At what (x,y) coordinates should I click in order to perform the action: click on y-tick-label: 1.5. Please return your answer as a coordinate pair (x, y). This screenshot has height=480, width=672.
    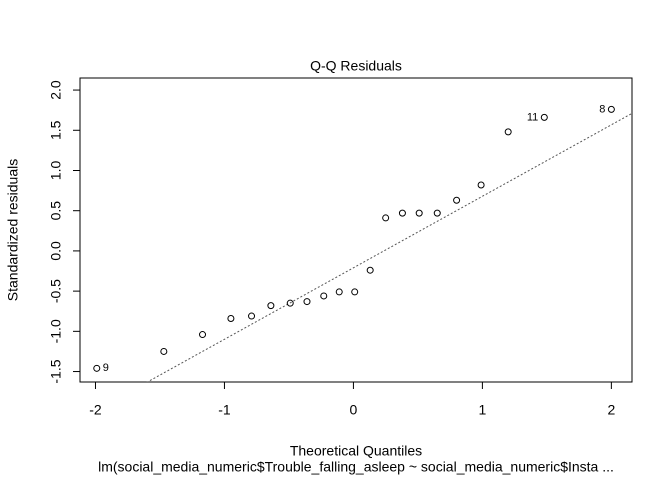
    Looking at the image, I should click on (56, 130).